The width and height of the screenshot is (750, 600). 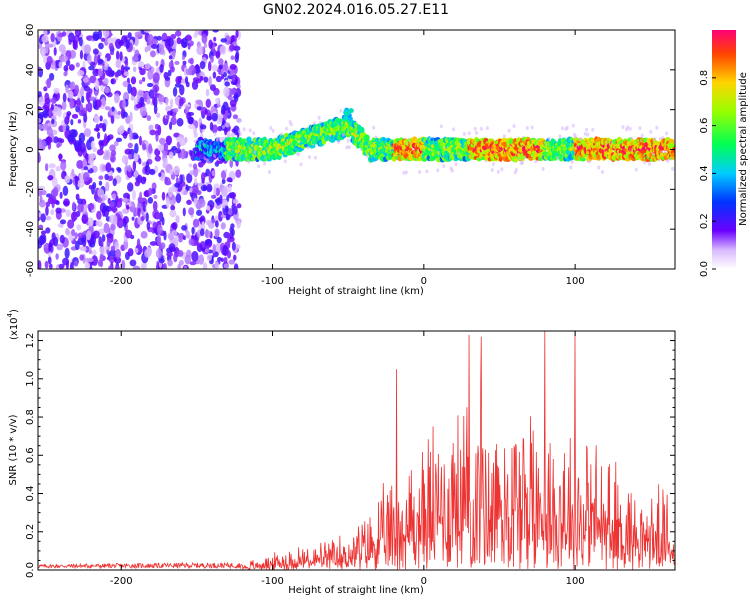 I want to click on y-tick-label: 0.8, so click(x=30, y=417).